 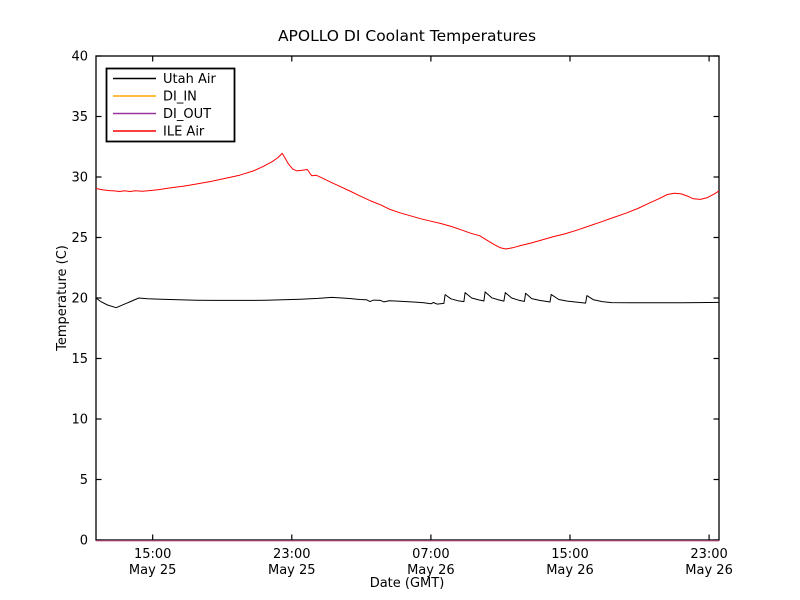 What do you see at coordinates (189, 79) in the screenshot?
I see `legend-label-utah-air: Utah Air` at bounding box center [189, 79].